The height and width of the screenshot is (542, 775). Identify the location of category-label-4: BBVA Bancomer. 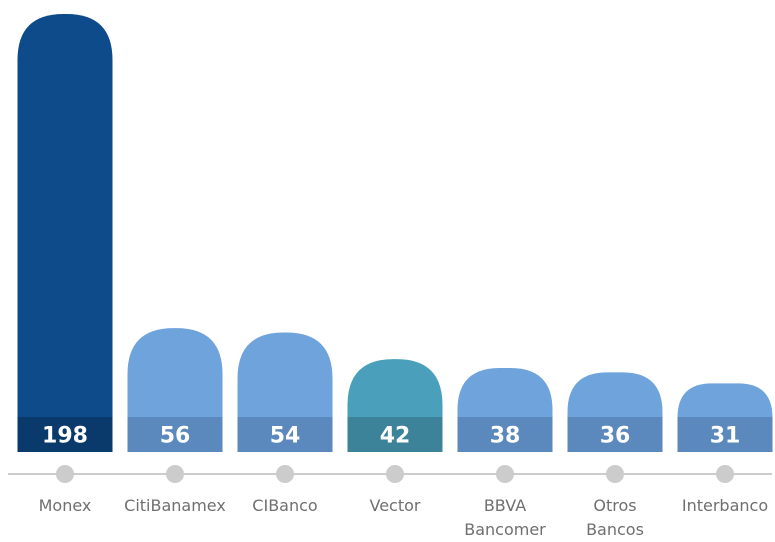
(505, 518).